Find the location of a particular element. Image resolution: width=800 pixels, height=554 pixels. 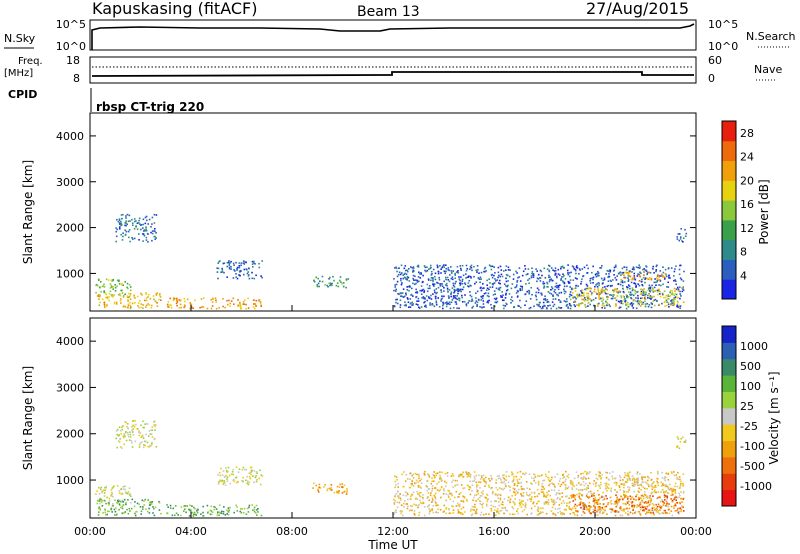

power-ylabel: Slant Range [km] is located at coordinates (28, 212).